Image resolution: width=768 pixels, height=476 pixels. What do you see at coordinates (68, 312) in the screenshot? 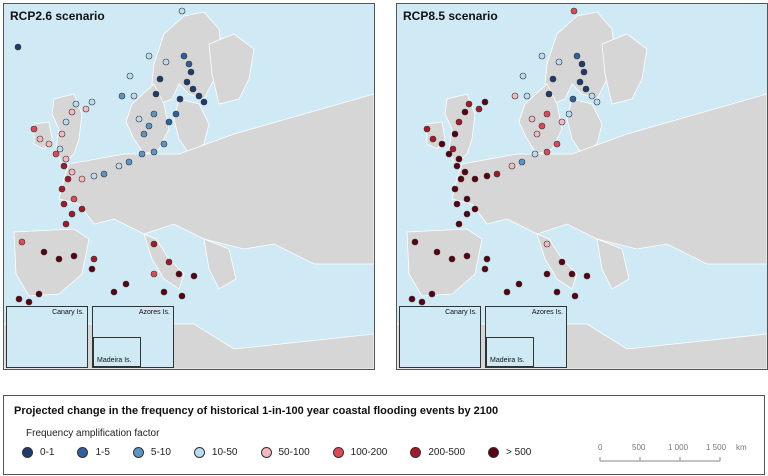
I see `inset-canary-label: Canary Is.` at bounding box center [68, 312].